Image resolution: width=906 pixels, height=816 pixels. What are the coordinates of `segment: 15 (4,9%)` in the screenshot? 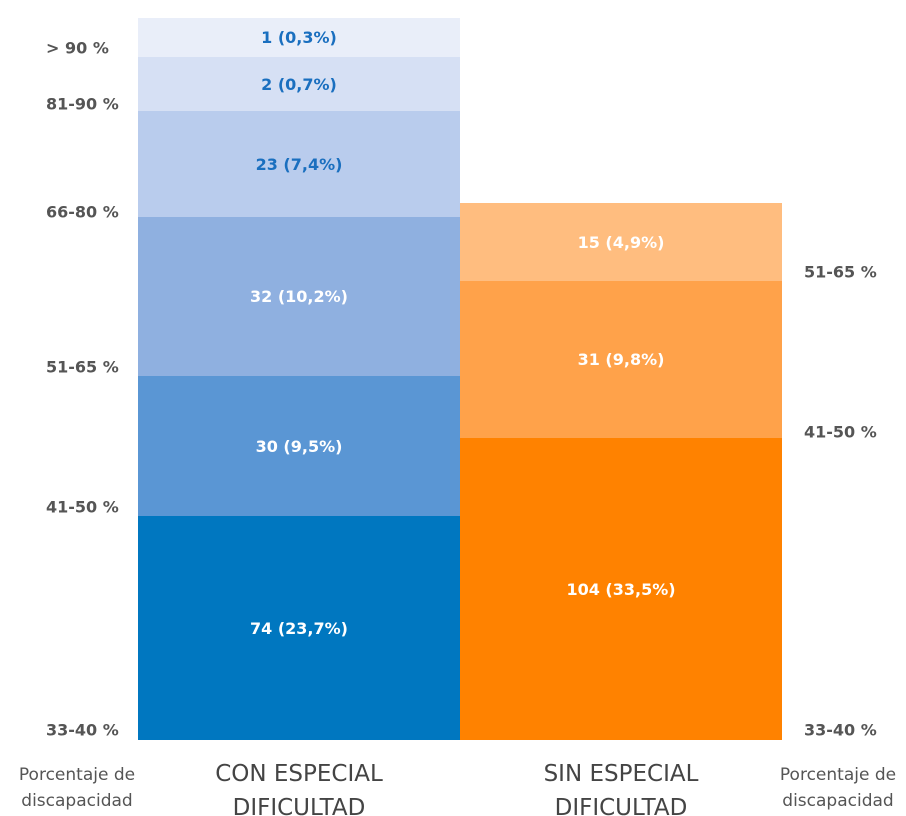 It's located at (621, 242).